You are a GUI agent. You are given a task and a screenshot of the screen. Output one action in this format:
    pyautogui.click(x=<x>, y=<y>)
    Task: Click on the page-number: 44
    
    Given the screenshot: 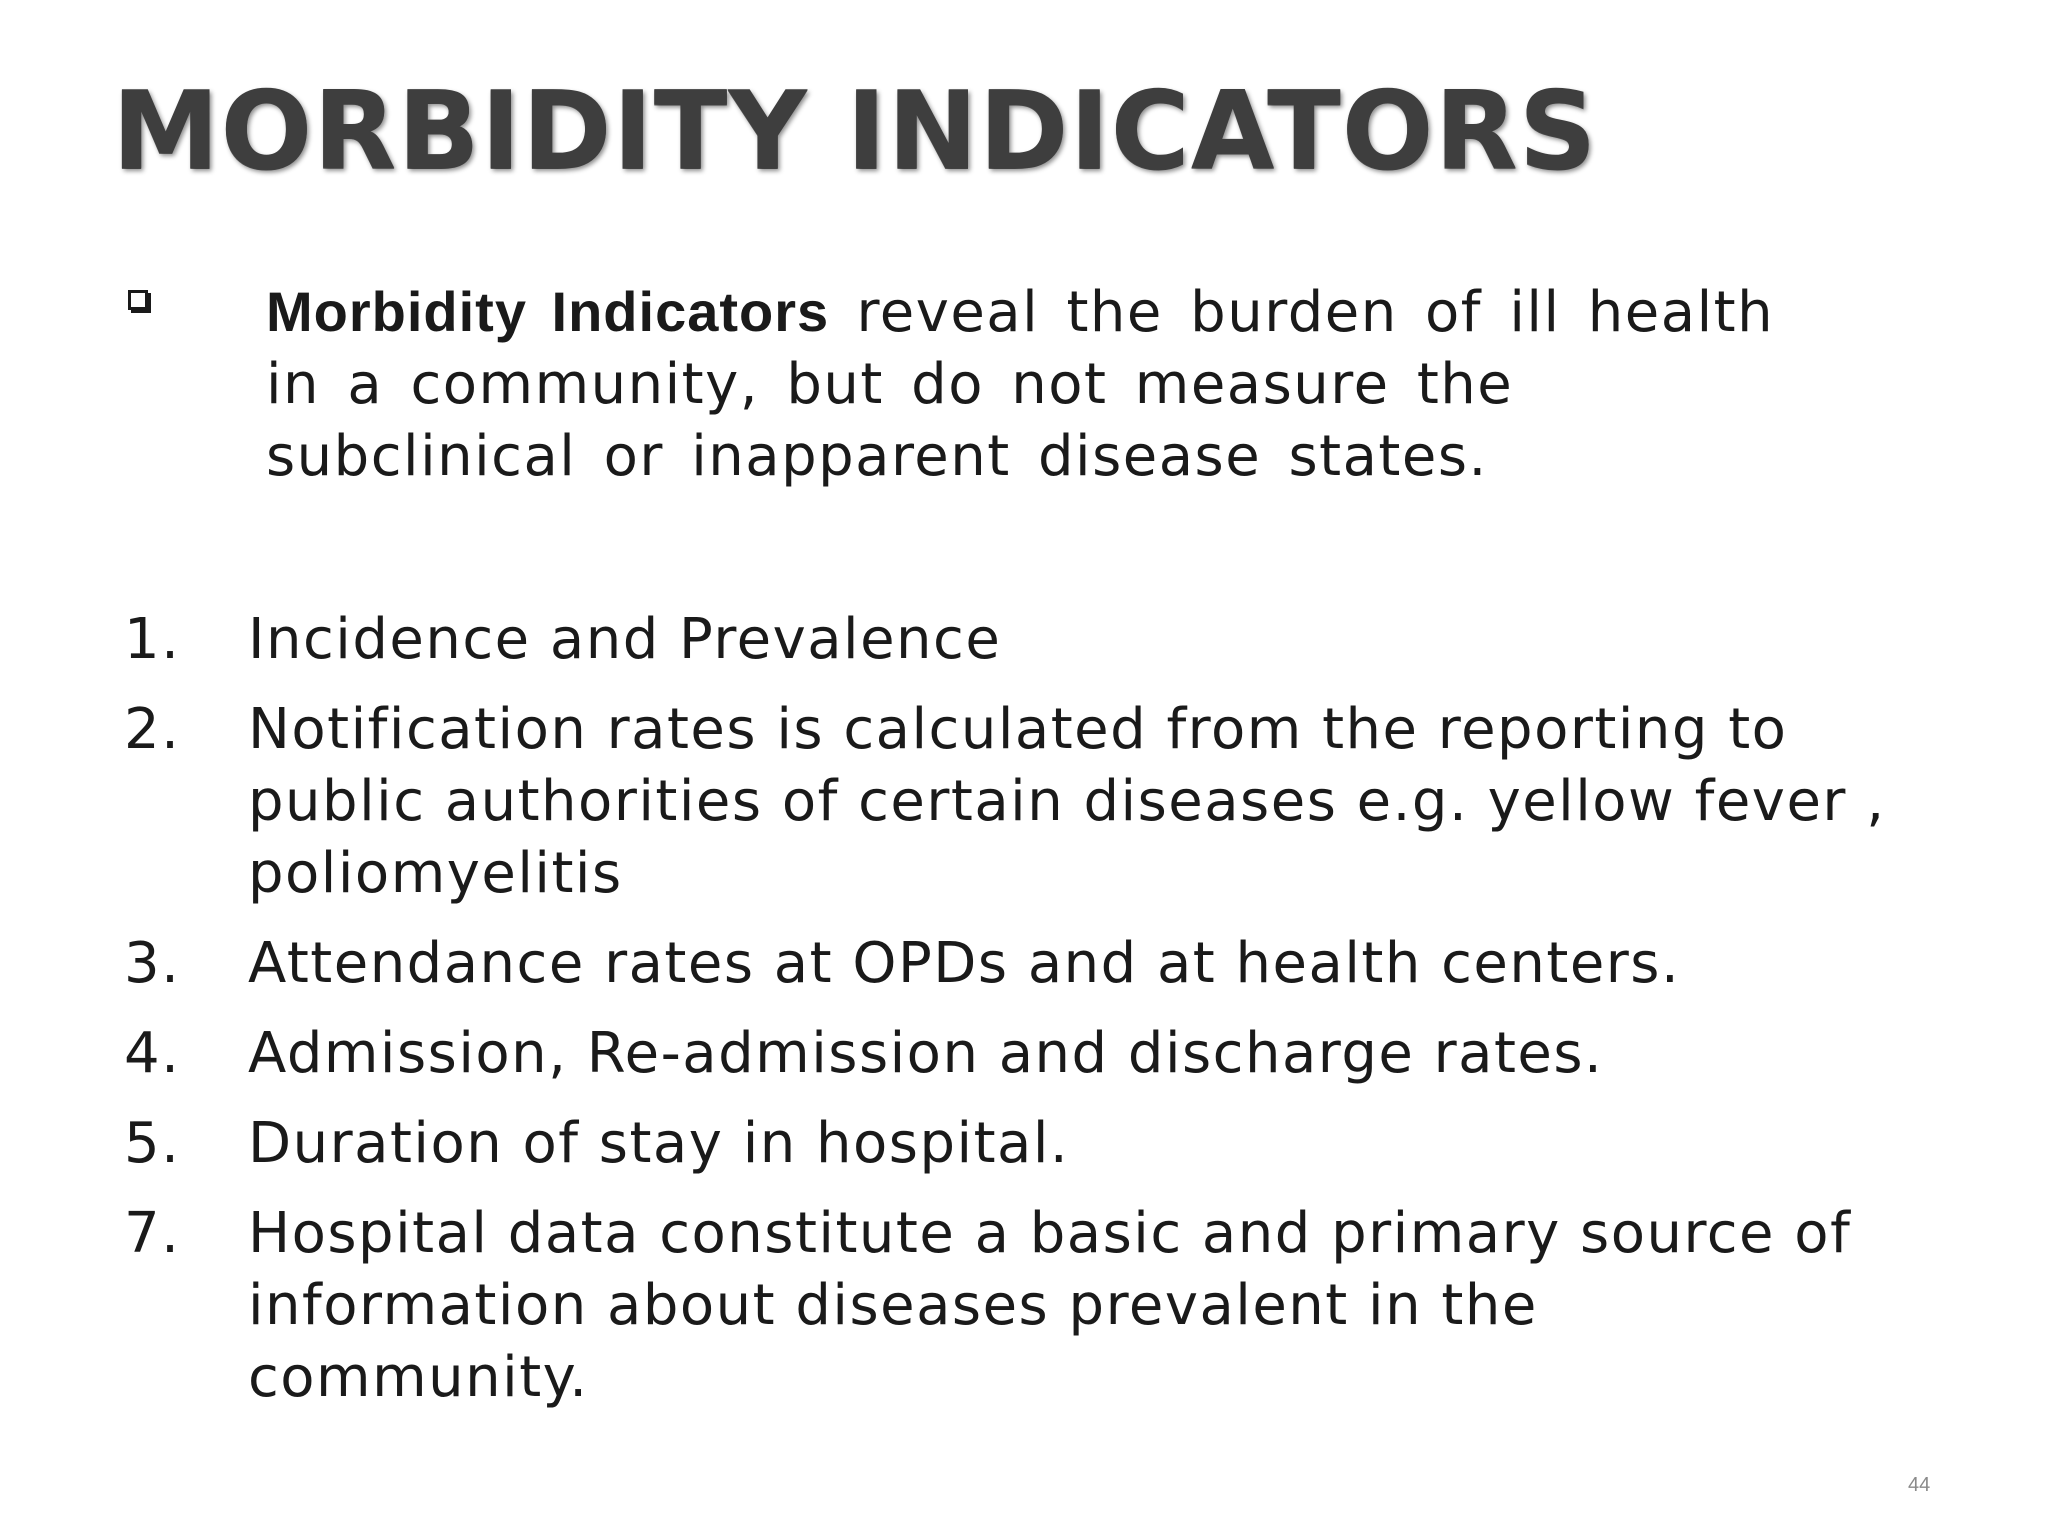 What is the action you would take?
    pyautogui.click(x=1919, y=1485)
    